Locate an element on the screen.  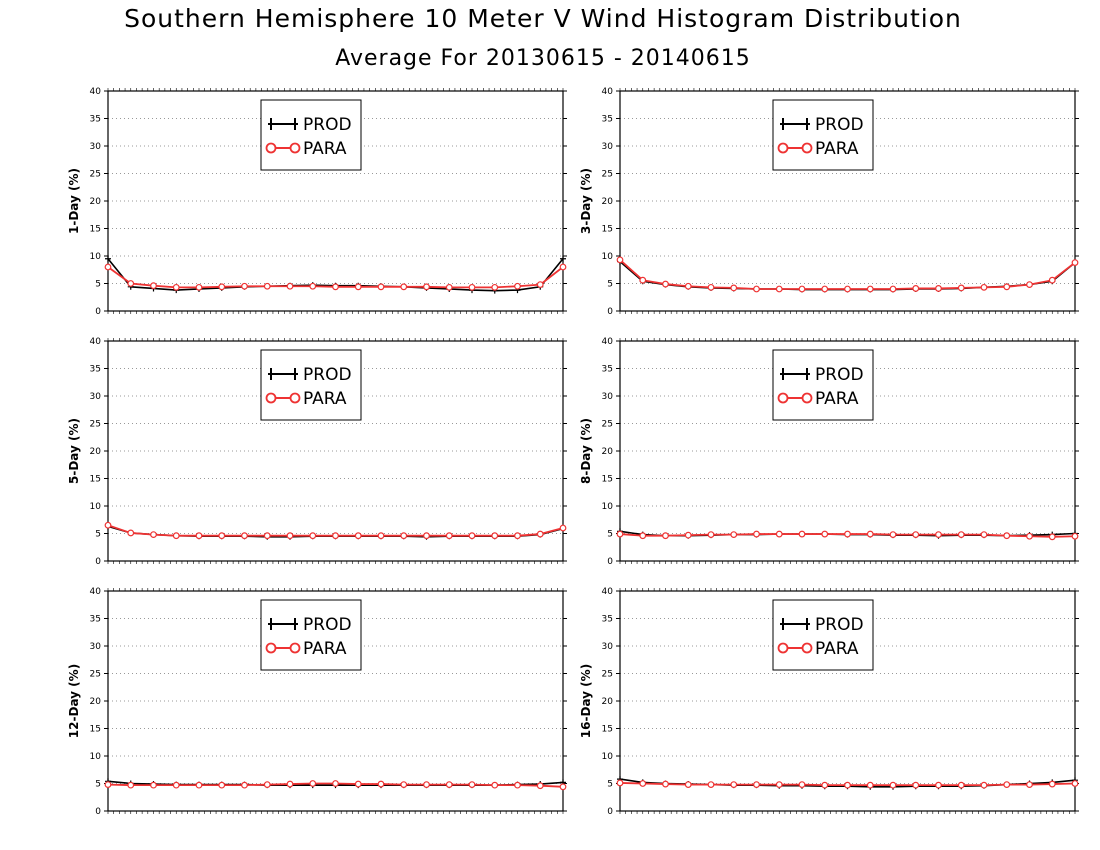
y-tick-label: 0 is located at coordinates (610, 312).